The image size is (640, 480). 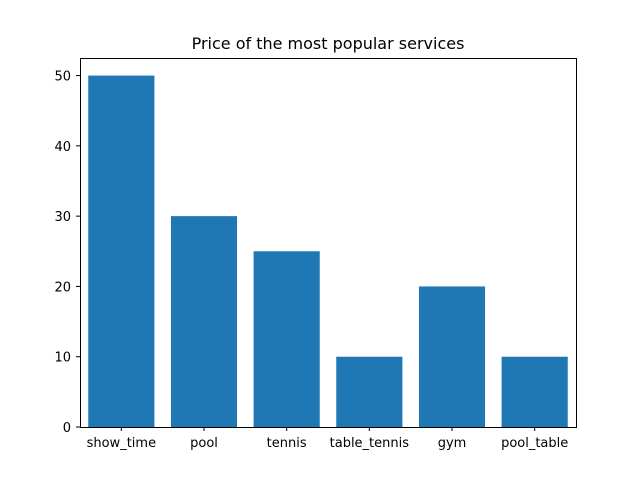 What do you see at coordinates (62, 77) in the screenshot?
I see `y-tick-label: 50` at bounding box center [62, 77].